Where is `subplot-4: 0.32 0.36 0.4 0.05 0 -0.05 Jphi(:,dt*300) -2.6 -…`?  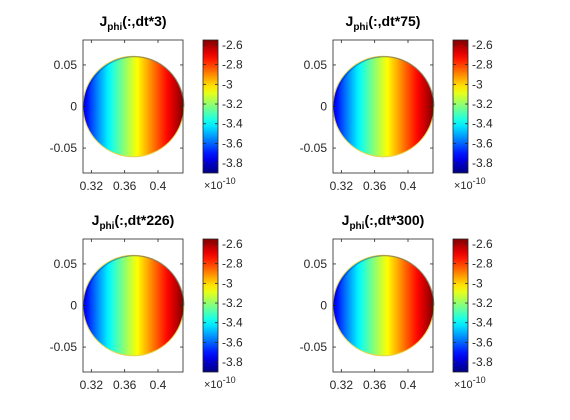 subplot-4: 0.32 0.36 0.4 0.05 0 -0.05 Jphi(:,dt*300) -2.6 -… is located at coordinates (396, 302).